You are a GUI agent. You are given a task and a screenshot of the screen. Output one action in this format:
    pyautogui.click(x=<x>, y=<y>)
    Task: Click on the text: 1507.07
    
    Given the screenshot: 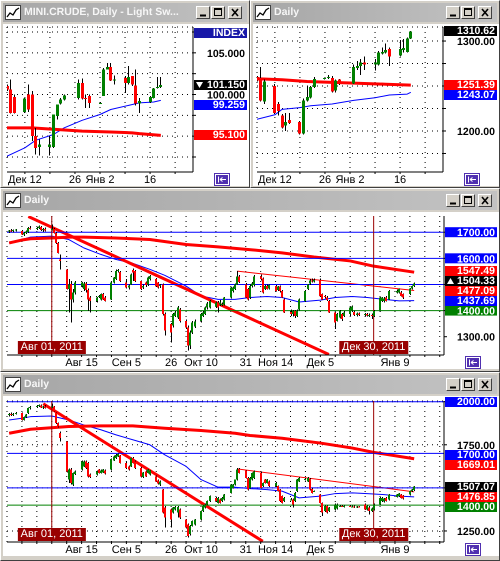 What is the action you would take?
    pyautogui.click(x=471, y=486)
    